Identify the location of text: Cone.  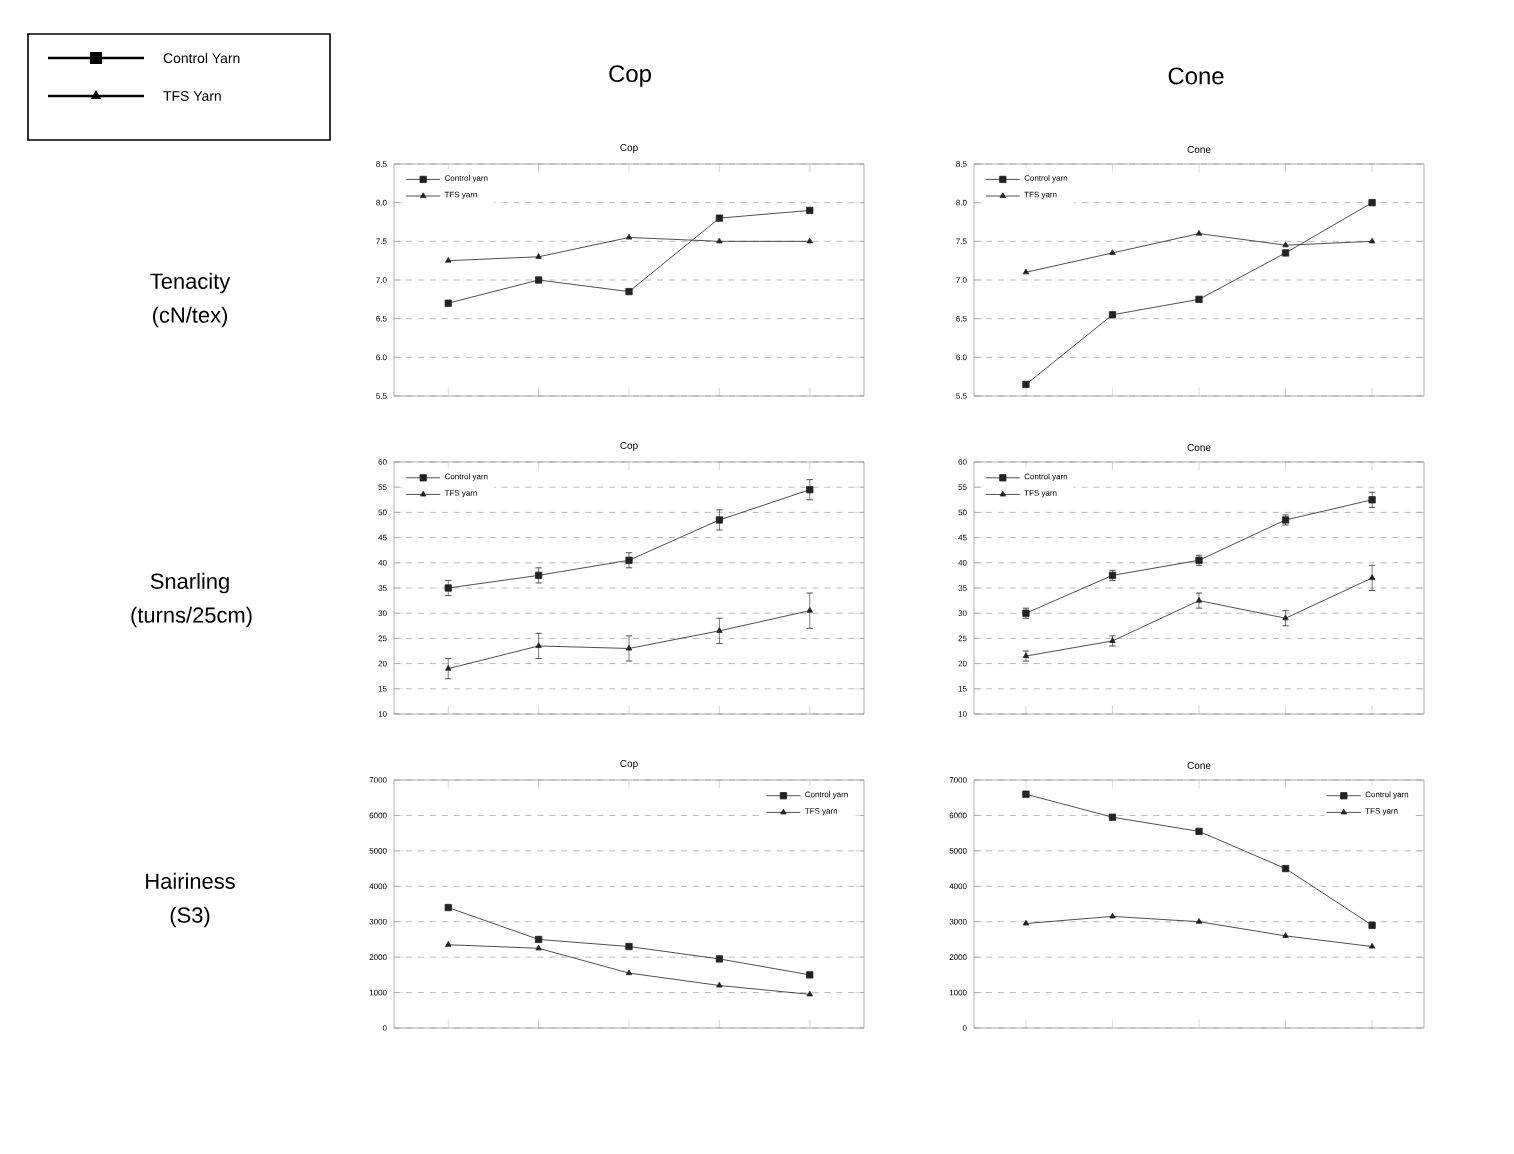
(1196, 76).